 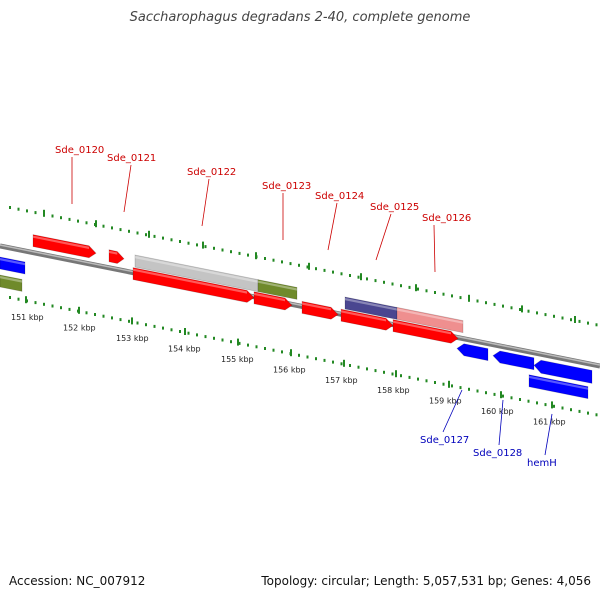 I want to click on gene-domain-sde-0122-olive, so click(x=277, y=289).